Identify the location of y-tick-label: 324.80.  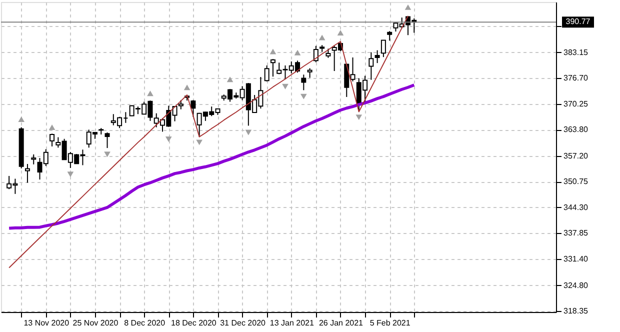
(576, 285).